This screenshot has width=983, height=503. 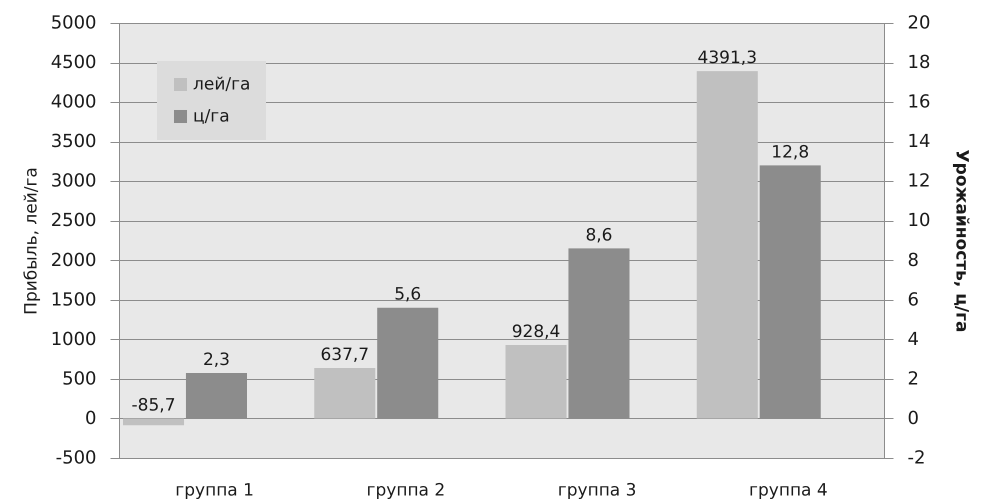 I want to click on data-label: 2,3, so click(x=216, y=360).